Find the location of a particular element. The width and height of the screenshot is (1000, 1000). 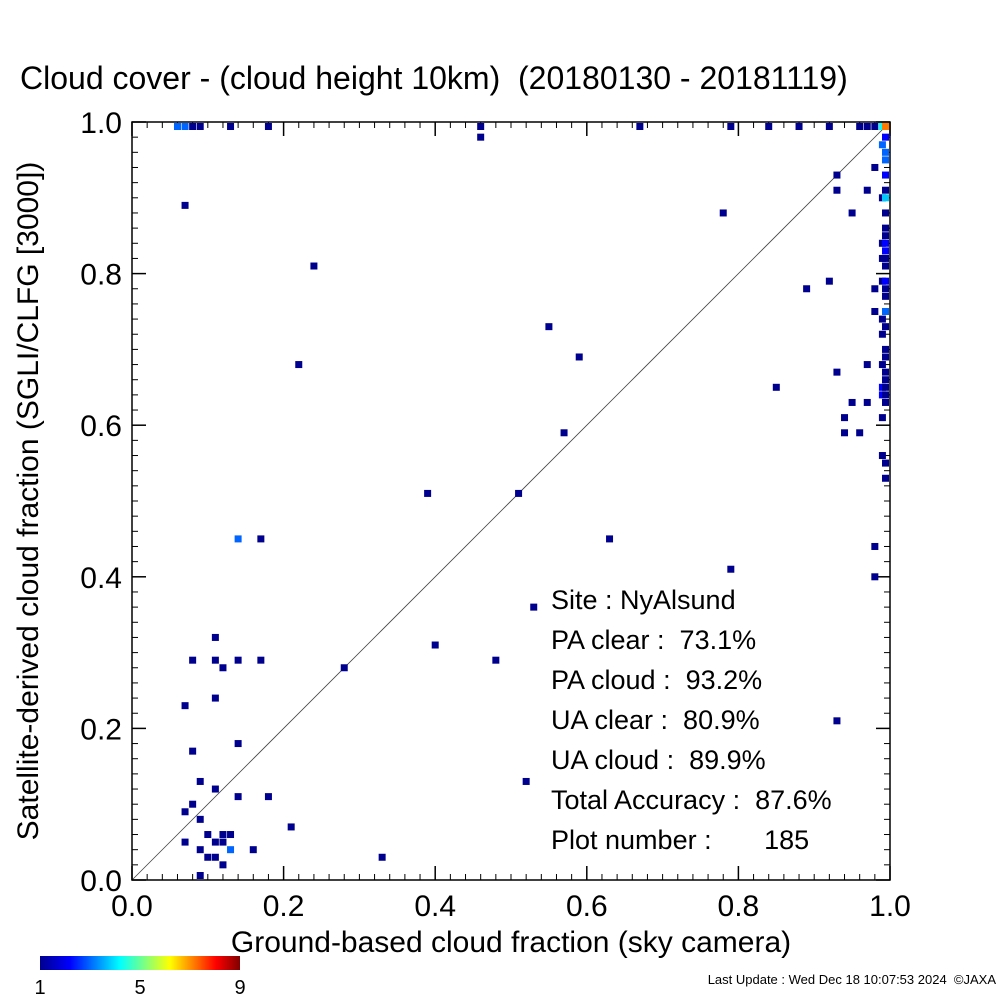

x-tick-label: 0.8 is located at coordinates (739, 906).